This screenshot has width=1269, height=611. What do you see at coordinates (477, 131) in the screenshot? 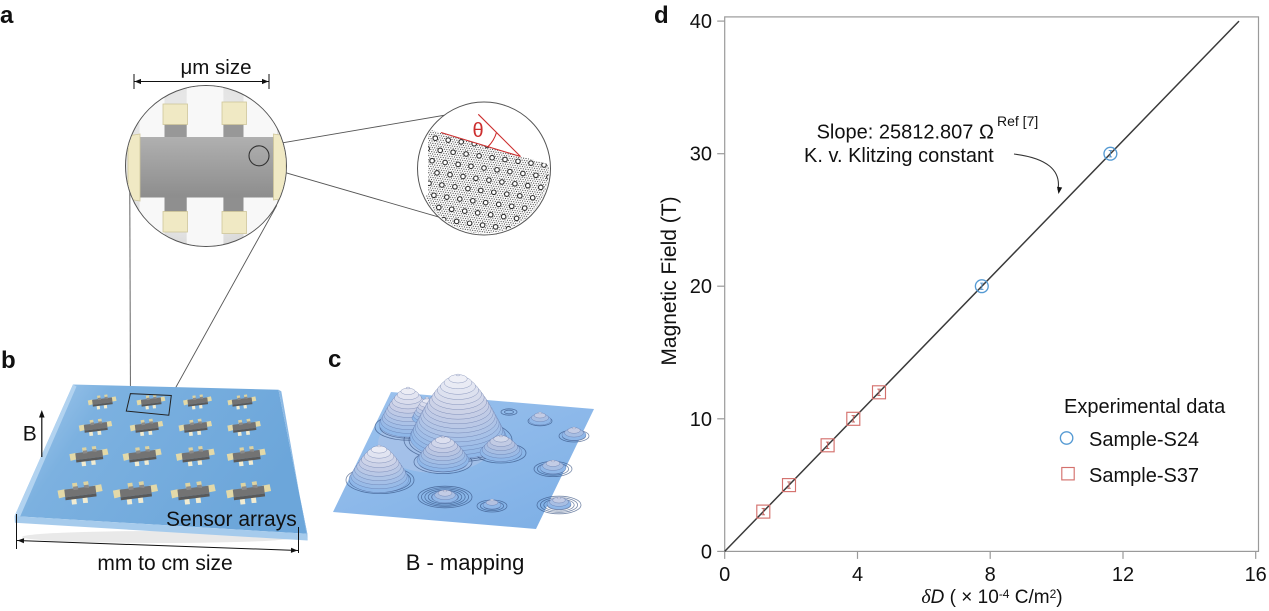
I see `svg-text: θ` at bounding box center [477, 131].